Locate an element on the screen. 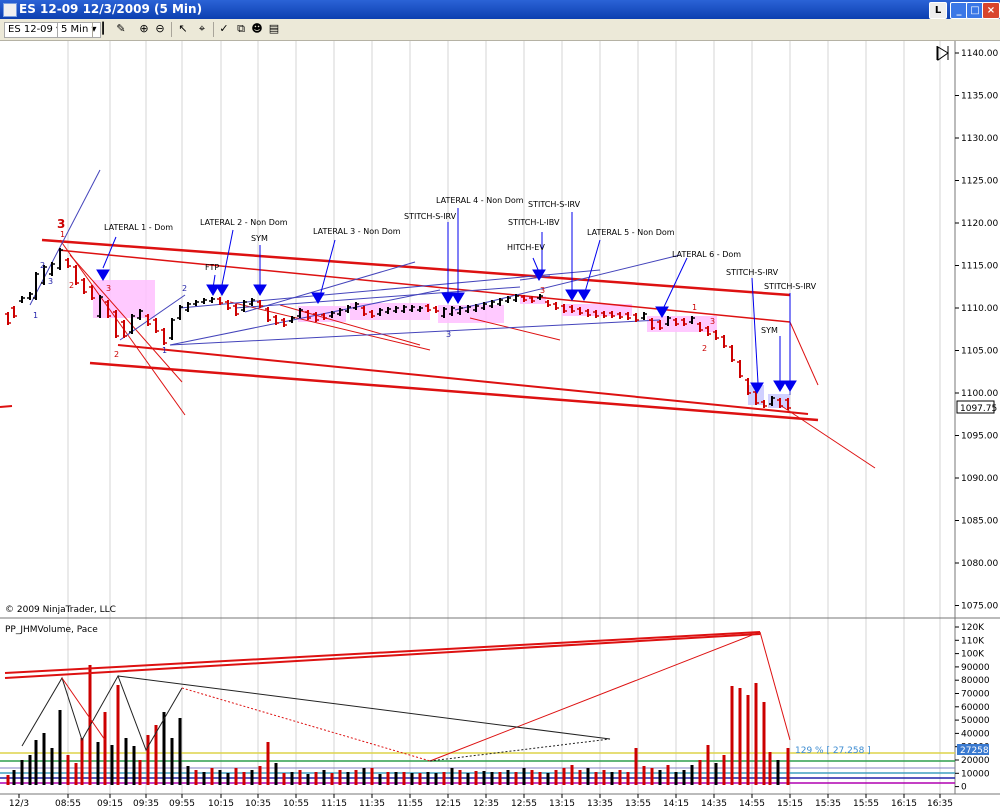  time-tick-label: 13:35 is located at coordinates (600, 804).